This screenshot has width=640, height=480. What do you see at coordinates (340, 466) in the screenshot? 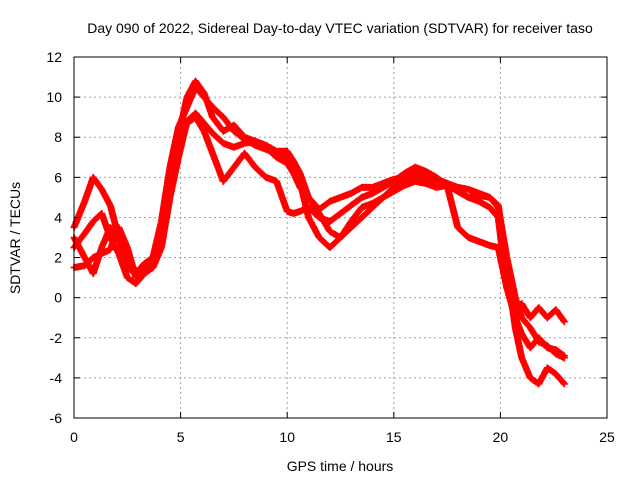
I see `x-axis-label: GPS time / hours` at bounding box center [340, 466].